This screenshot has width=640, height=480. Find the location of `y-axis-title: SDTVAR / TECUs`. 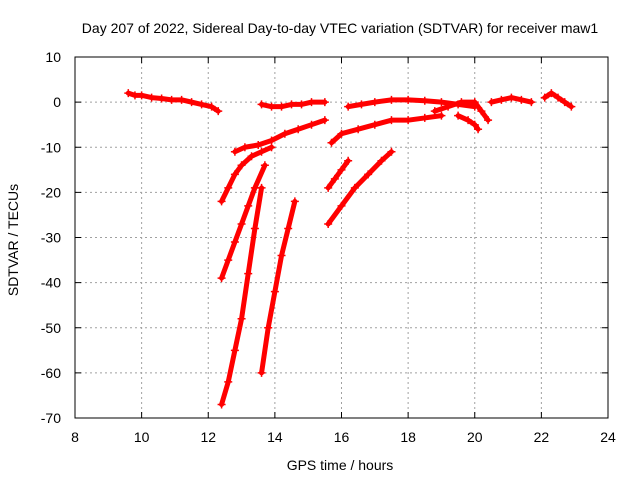

y-axis-title: SDTVAR / TECUs is located at coordinates (13, 240).